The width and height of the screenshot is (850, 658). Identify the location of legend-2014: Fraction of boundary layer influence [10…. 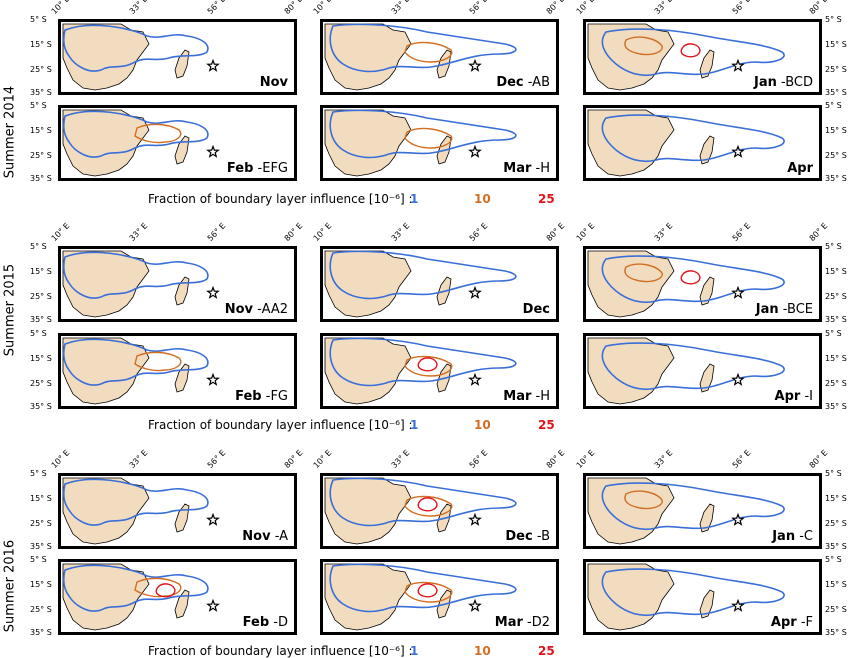
(351, 199).